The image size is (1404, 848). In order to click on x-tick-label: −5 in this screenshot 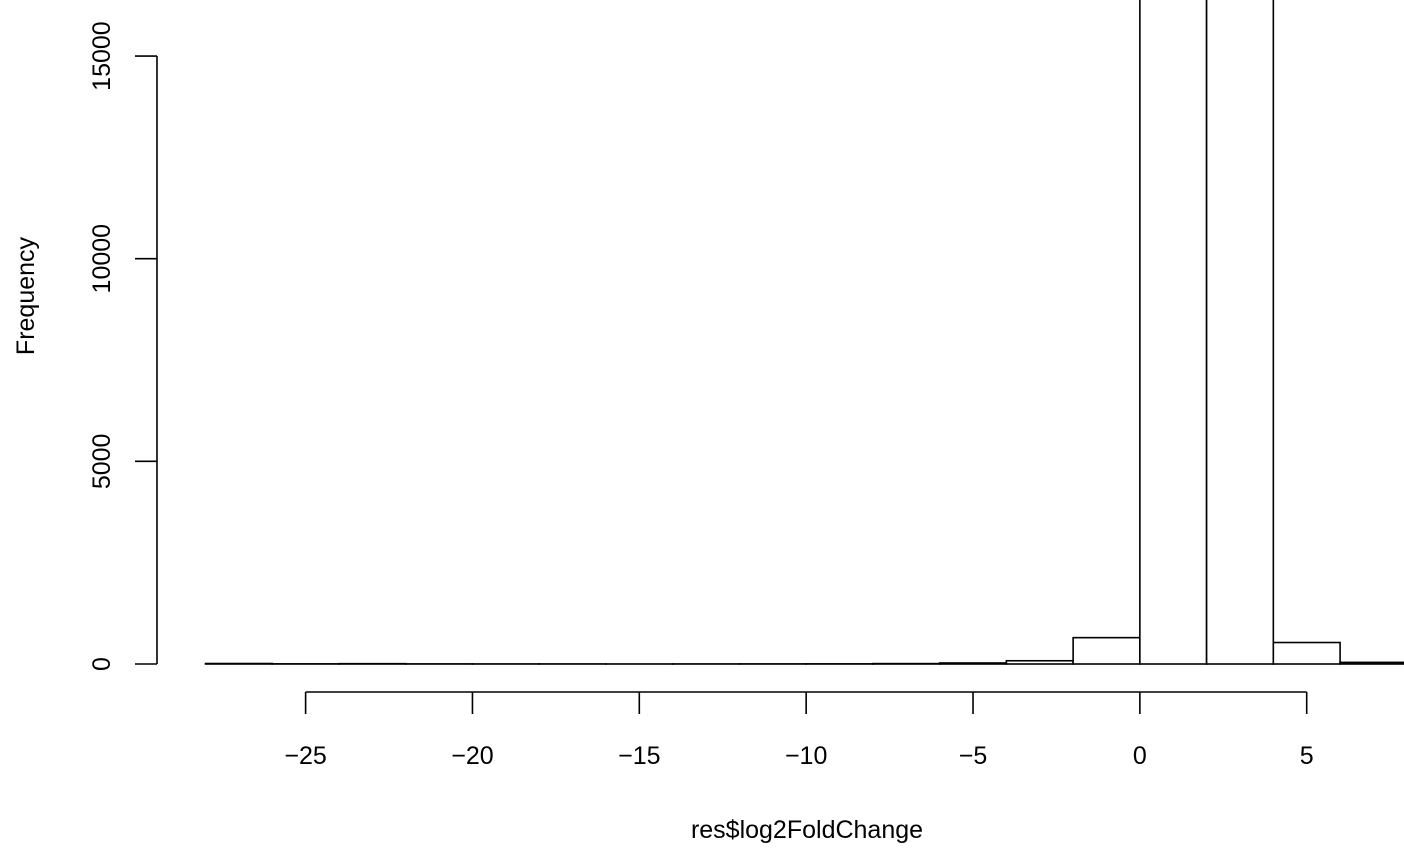, I will do `click(973, 756)`.